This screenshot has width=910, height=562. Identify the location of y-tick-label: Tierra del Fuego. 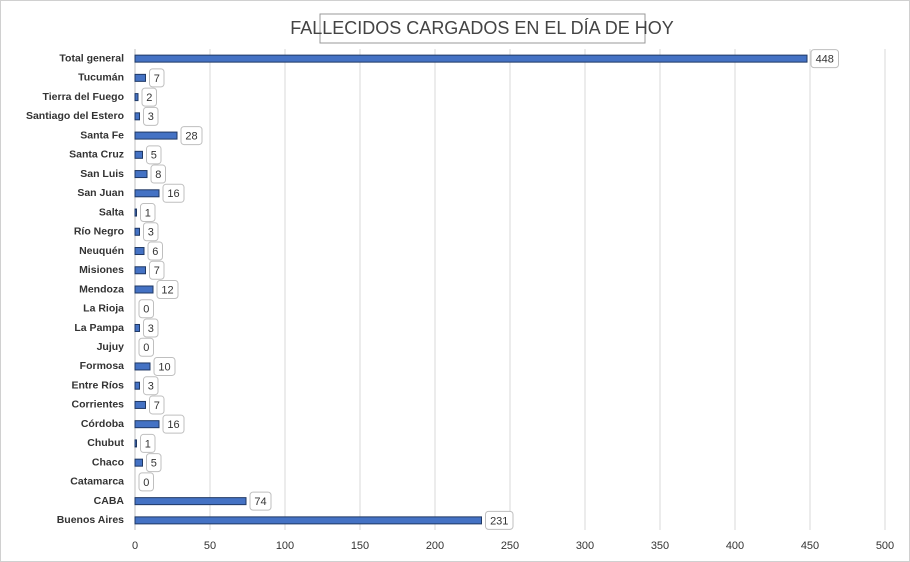
(84, 97).